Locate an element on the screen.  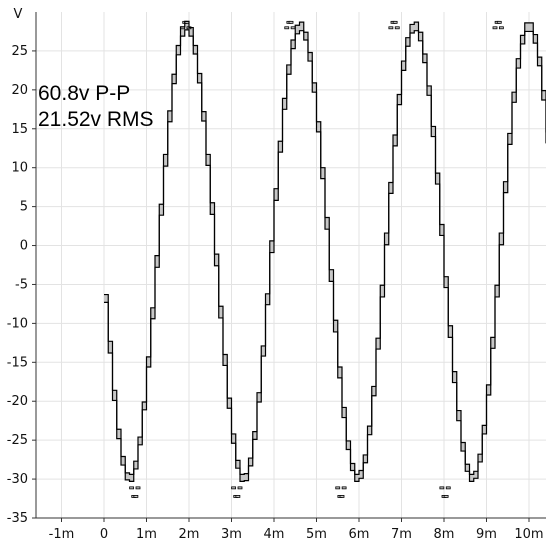
x-tick-label: 3m is located at coordinates (231, 534).